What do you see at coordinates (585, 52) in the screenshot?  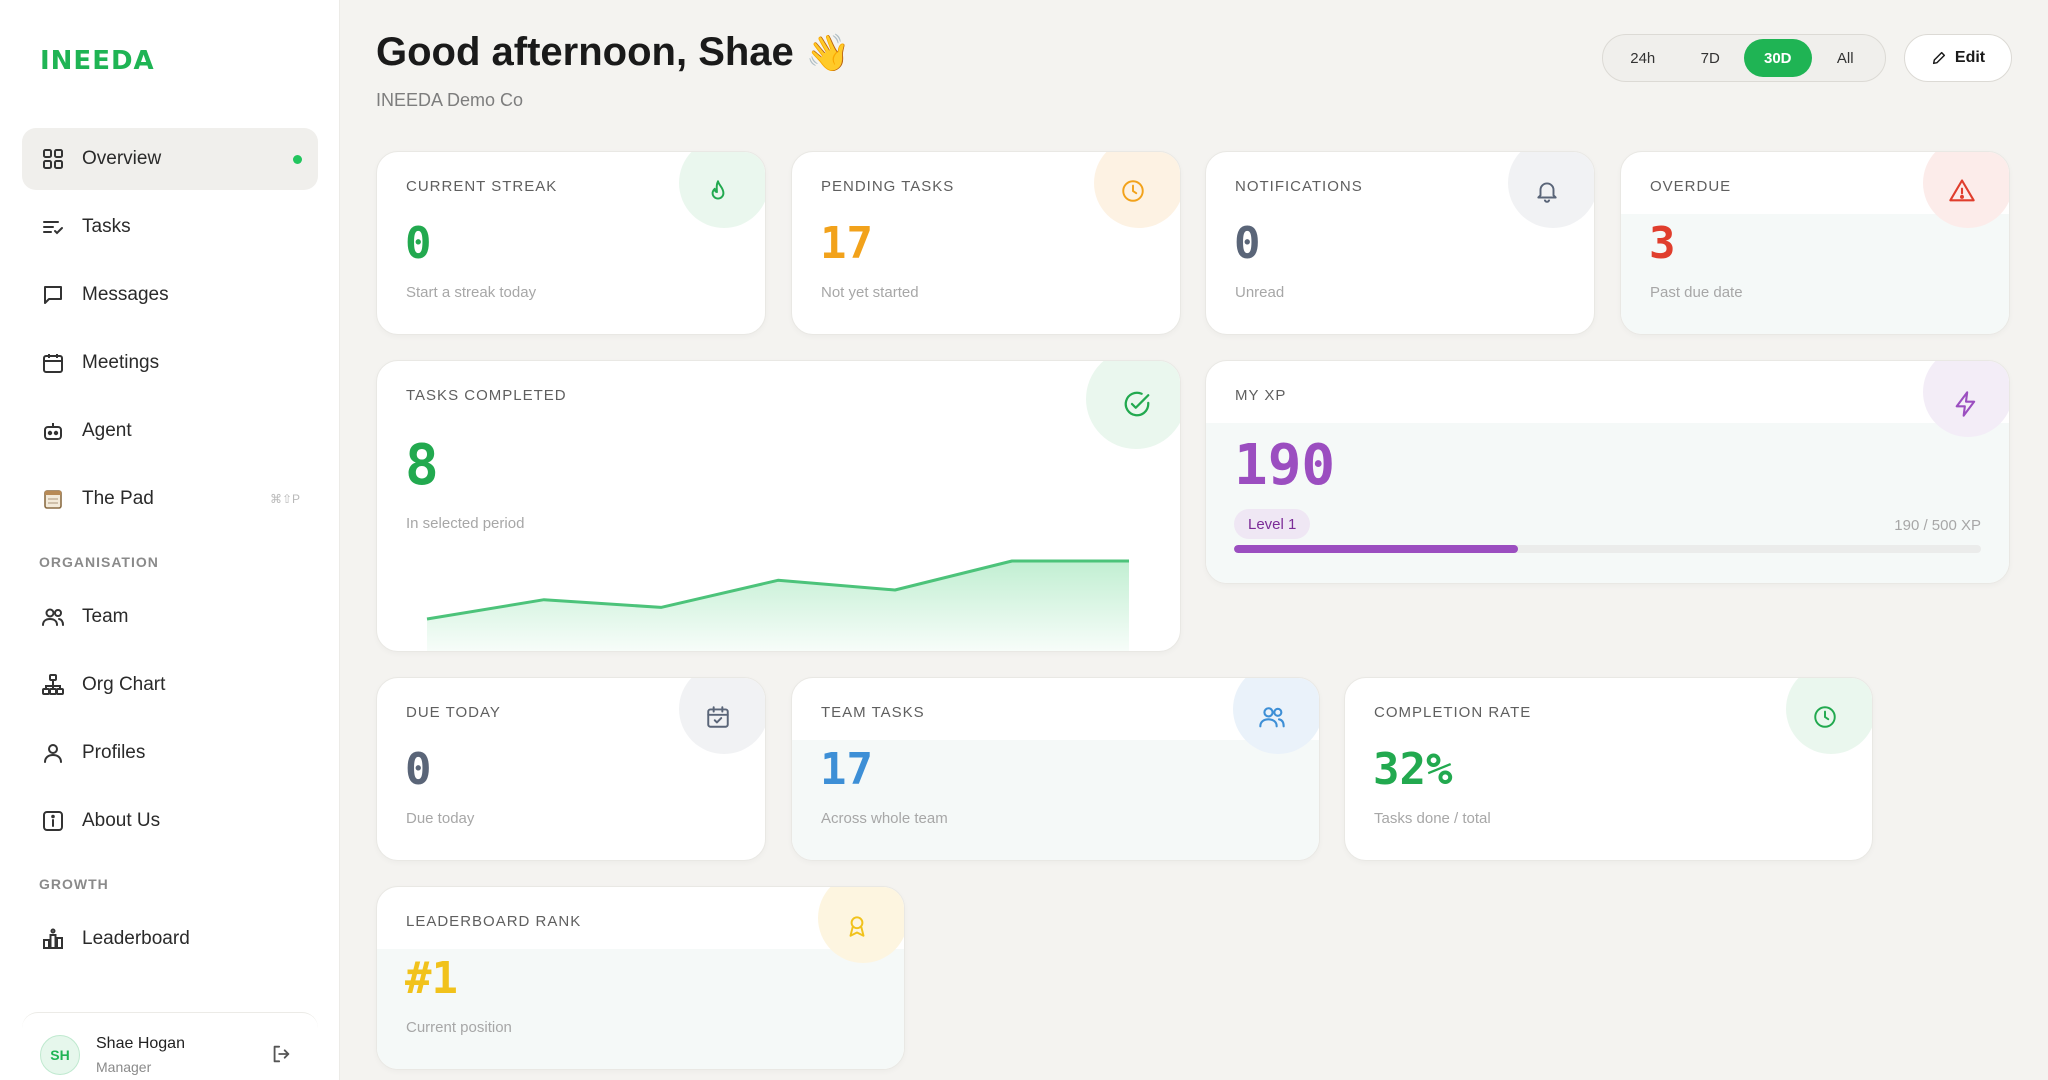 I see `greeting-text: Good afternoon, Shae` at bounding box center [585, 52].